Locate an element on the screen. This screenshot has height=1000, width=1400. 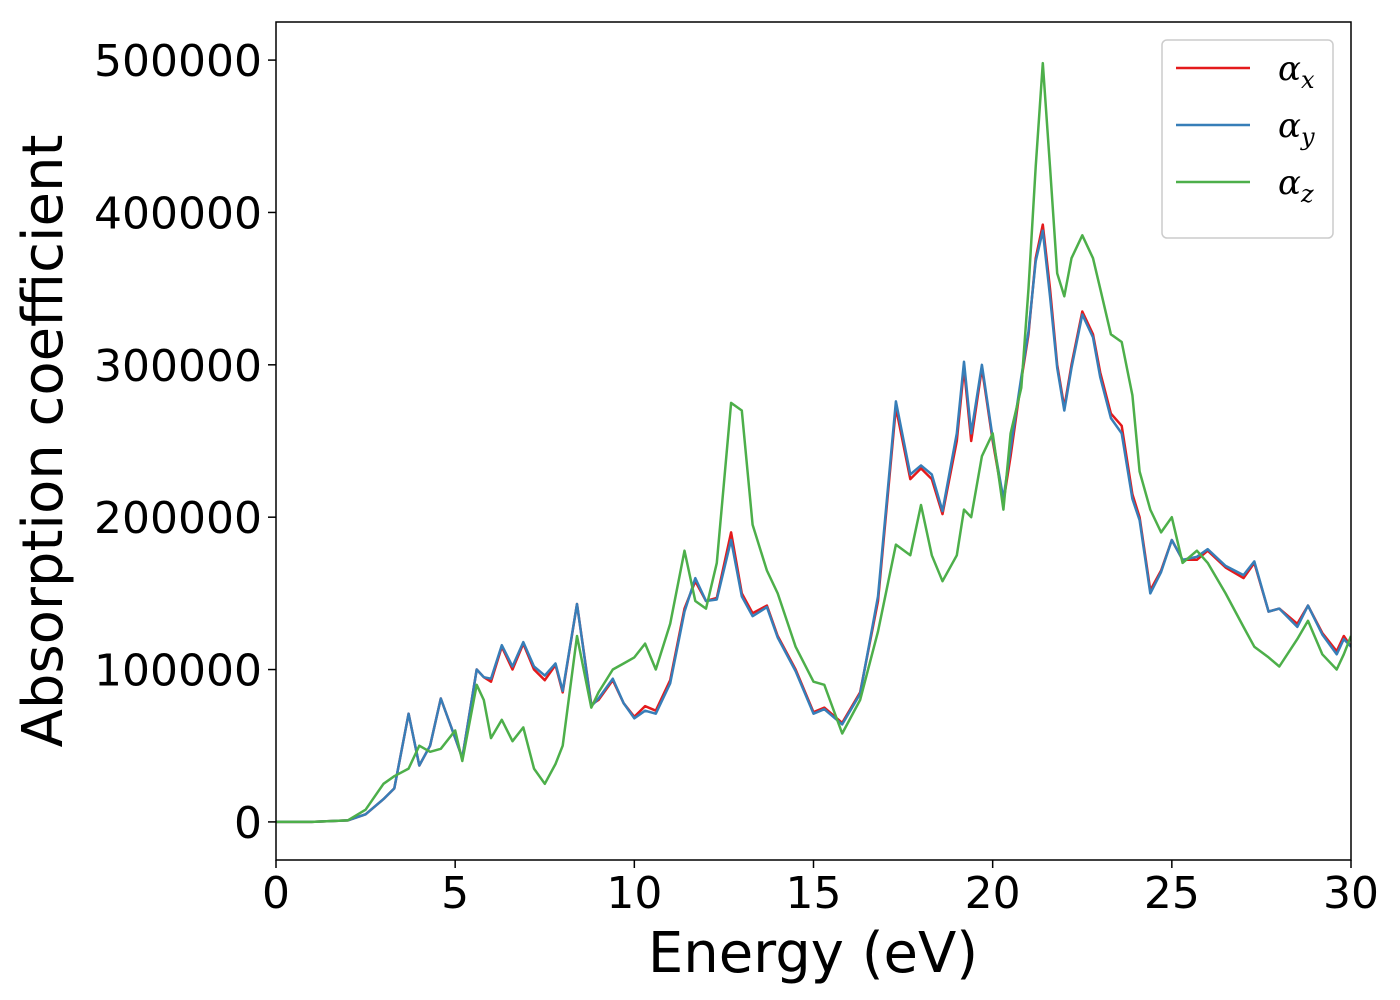
y-tick-label: 200000 is located at coordinates (178, 518).